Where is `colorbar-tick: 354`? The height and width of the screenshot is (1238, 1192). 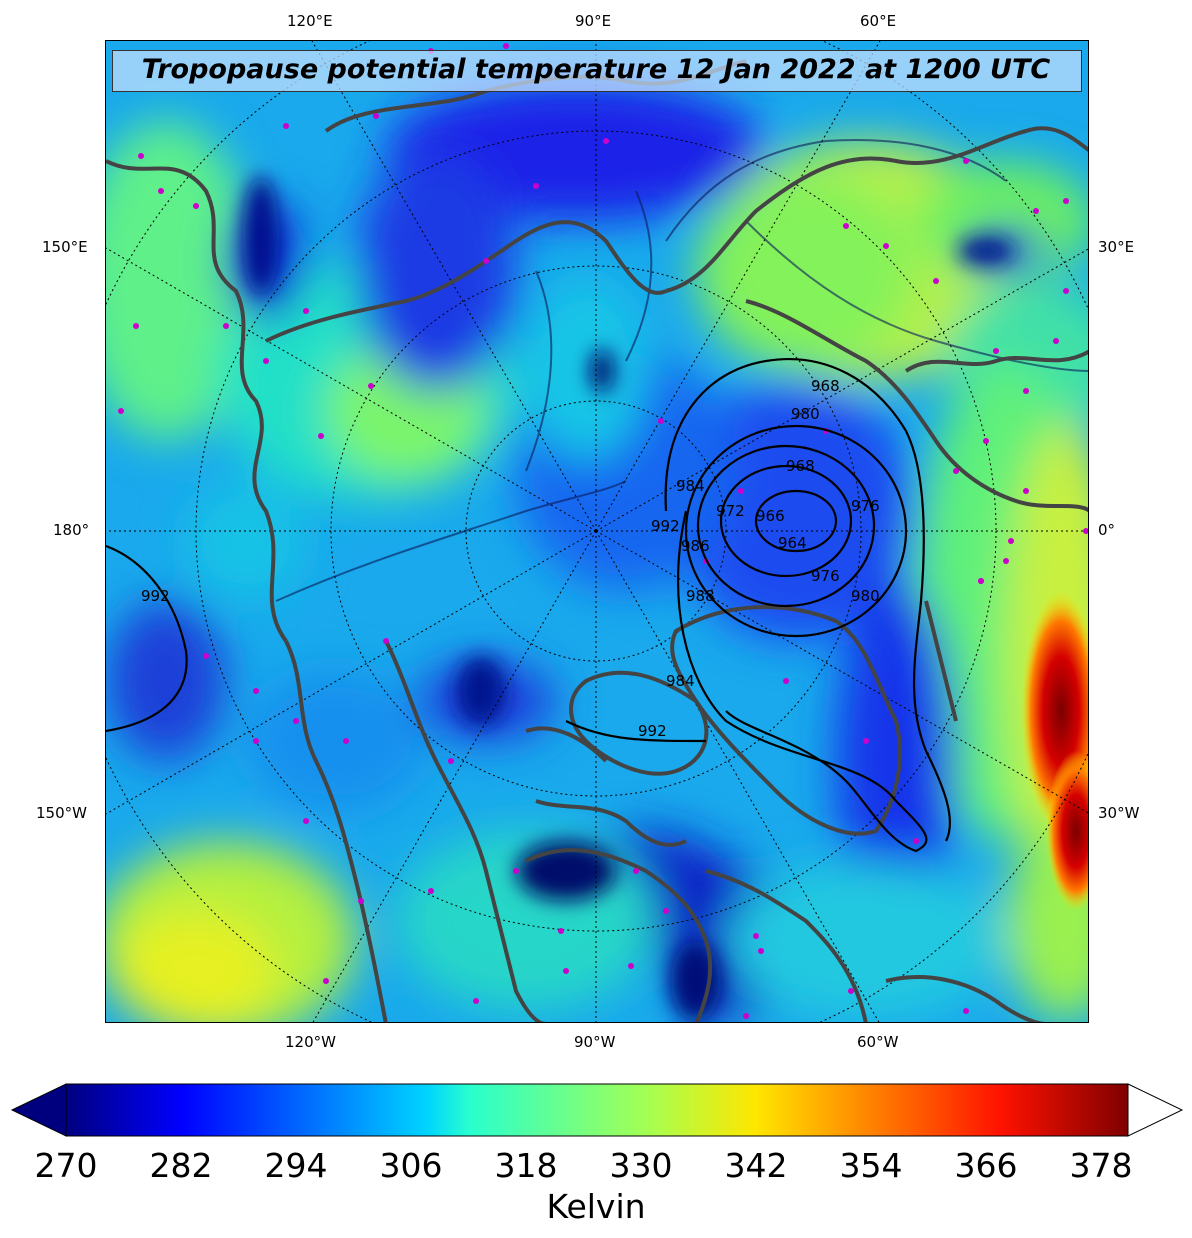
colorbar-tick: 354 is located at coordinates (871, 1165).